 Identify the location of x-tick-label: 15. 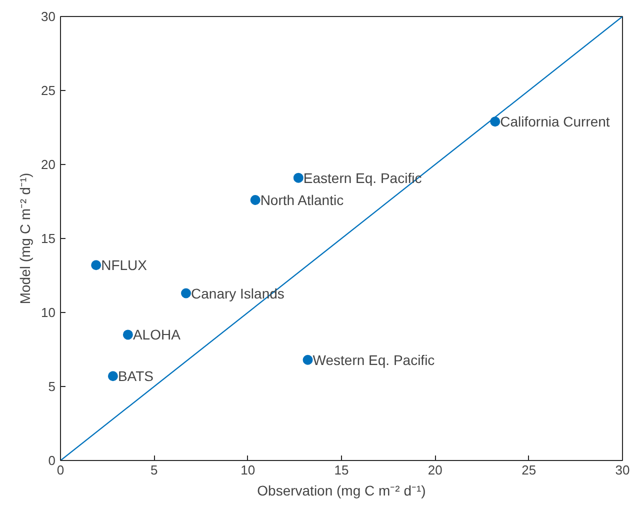
(341, 470).